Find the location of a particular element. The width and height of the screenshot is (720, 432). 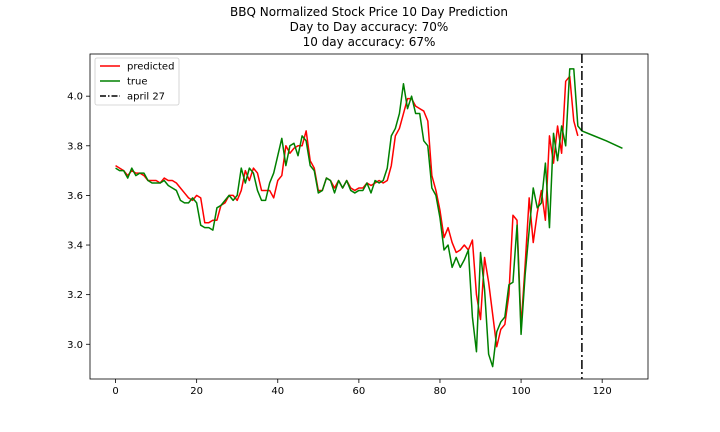

legend-label-1: true is located at coordinates (137, 82).